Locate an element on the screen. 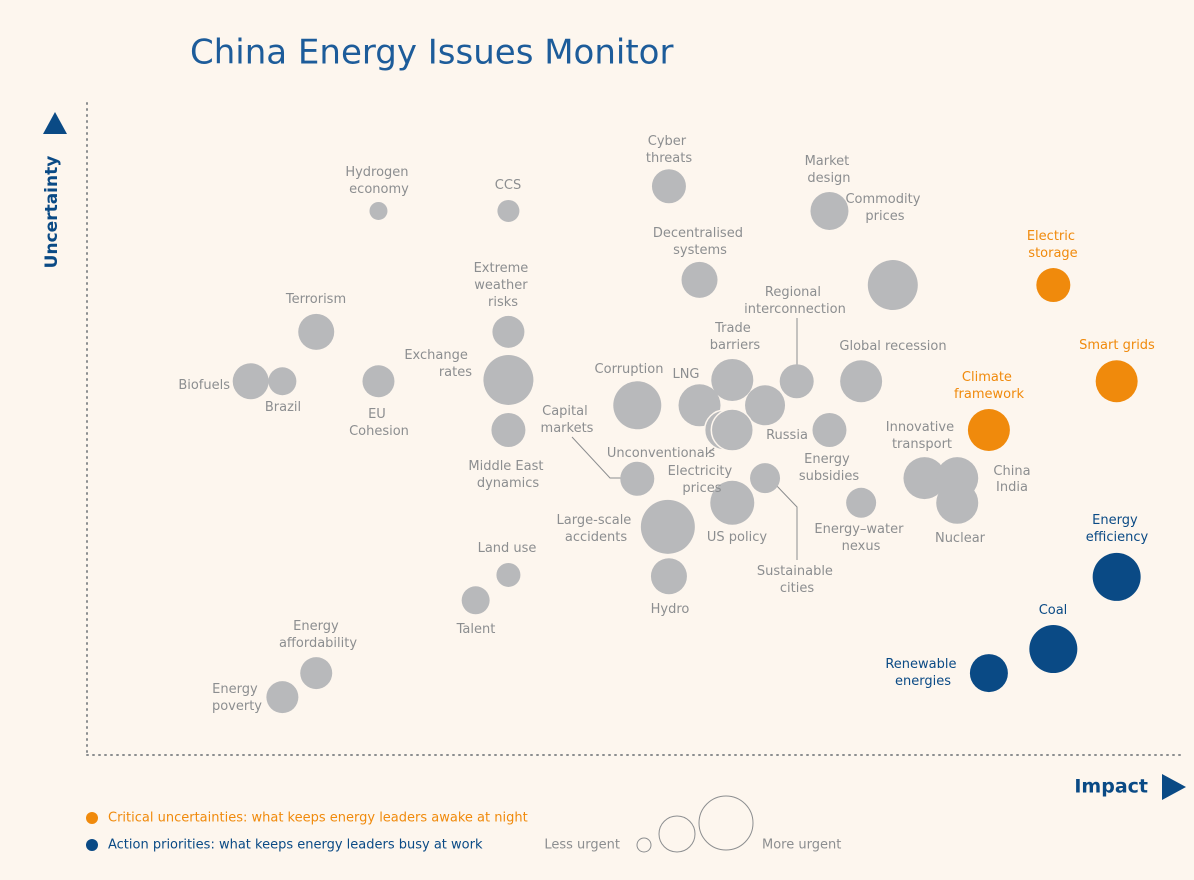 This screenshot has width=1194, height=880. label-line: Large-scale is located at coordinates (596, 520).